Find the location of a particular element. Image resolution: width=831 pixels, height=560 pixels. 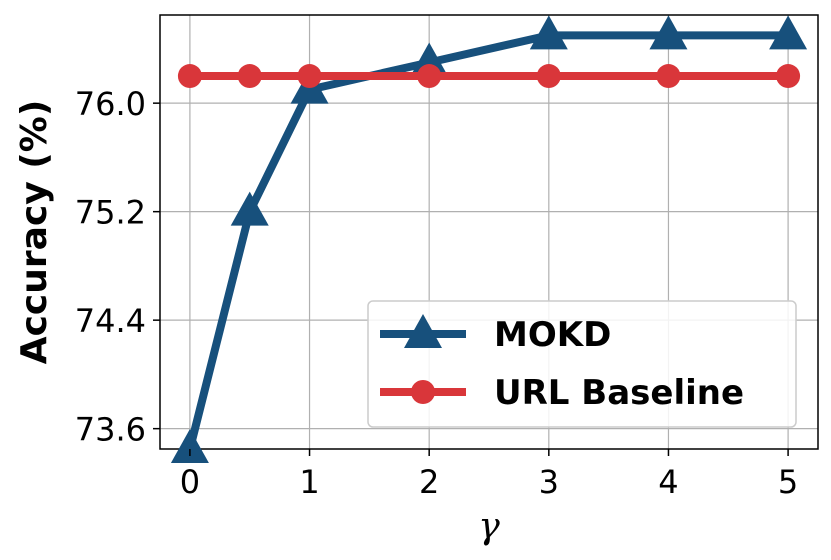

legend-label: URL Baseline is located at coordinates (619, 393).